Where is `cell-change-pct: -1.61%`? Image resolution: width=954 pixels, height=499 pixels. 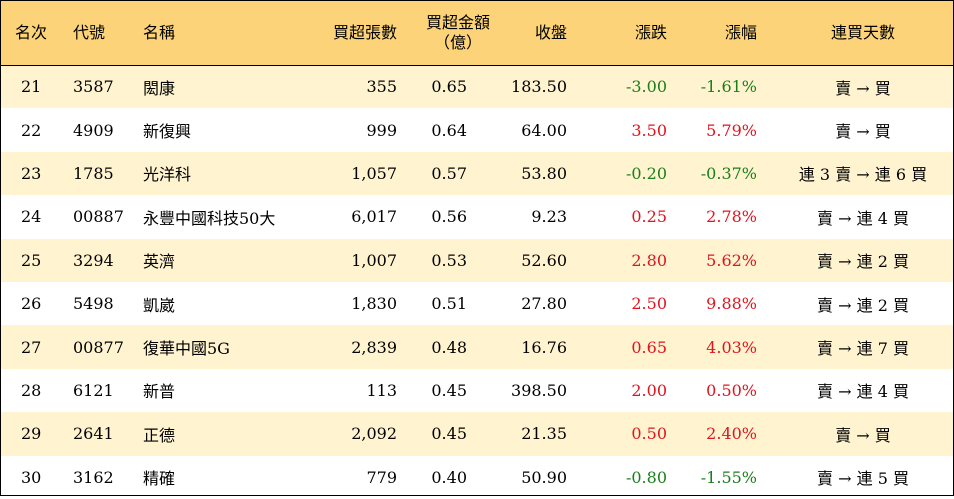
cell-change-pct: -1.61% is located at coordinates (728, 87).